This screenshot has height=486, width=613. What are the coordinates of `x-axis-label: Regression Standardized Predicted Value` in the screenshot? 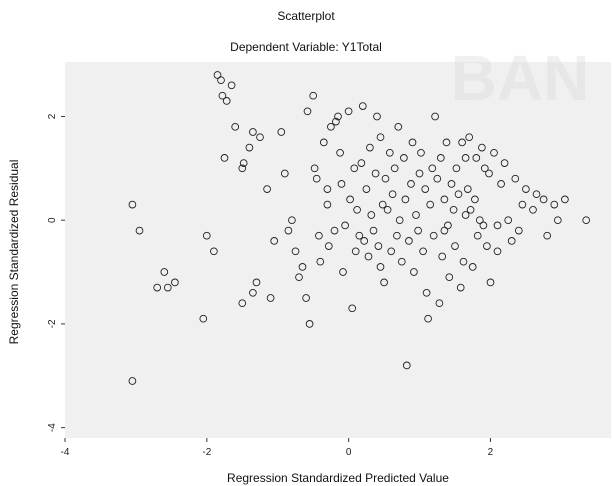 It's located at (338, 478).